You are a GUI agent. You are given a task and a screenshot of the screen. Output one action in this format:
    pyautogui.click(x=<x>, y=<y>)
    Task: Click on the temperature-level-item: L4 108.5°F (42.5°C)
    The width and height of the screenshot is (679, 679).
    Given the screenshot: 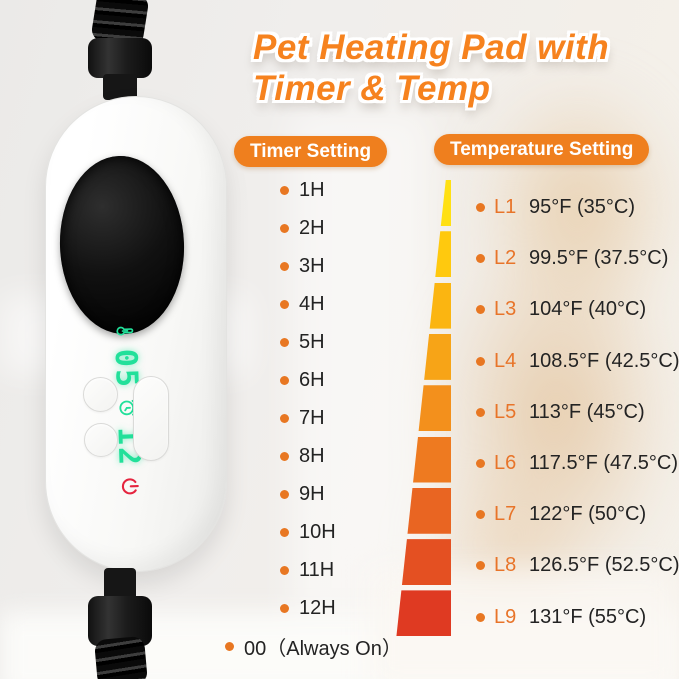 What is the action you would take?
    pyautogui.click(x=577, y=361)
    